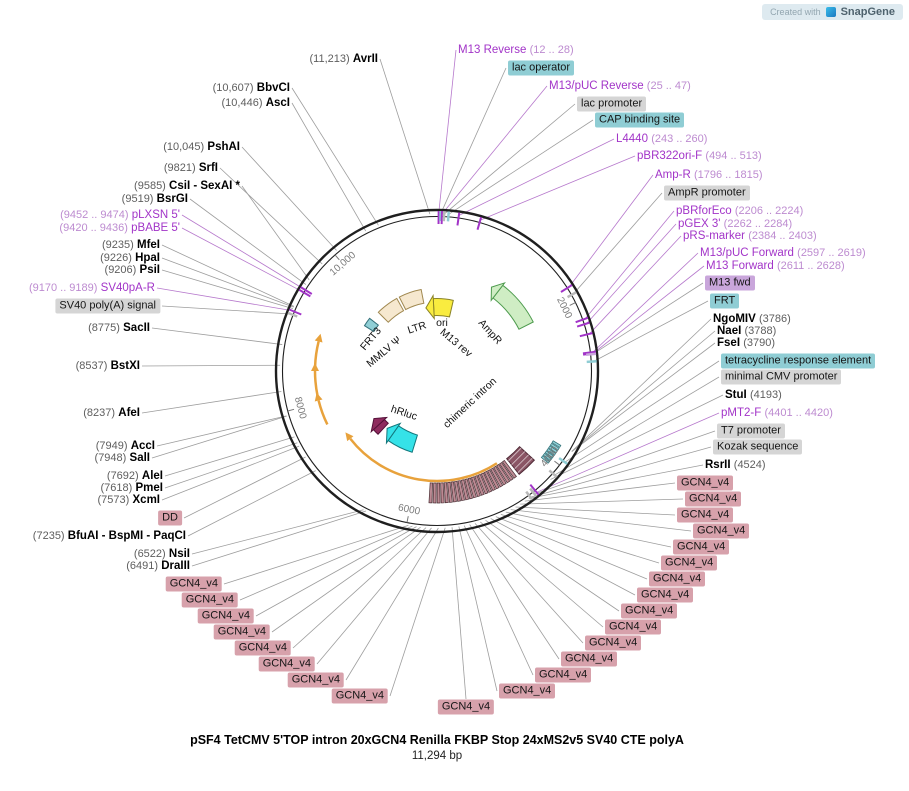 This screenshot has height=791, width=909. I want to click on feature-label-cap-binding-site-30: CAP binding site, so click(640, 120).